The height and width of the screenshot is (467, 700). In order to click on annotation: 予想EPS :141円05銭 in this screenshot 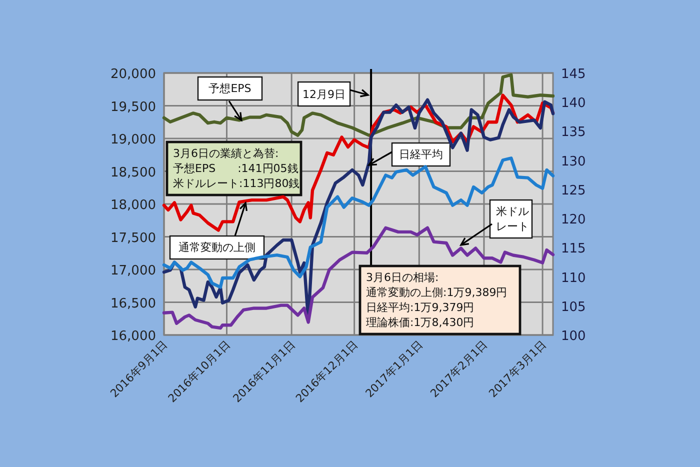, I will do `click(235, 168)`.